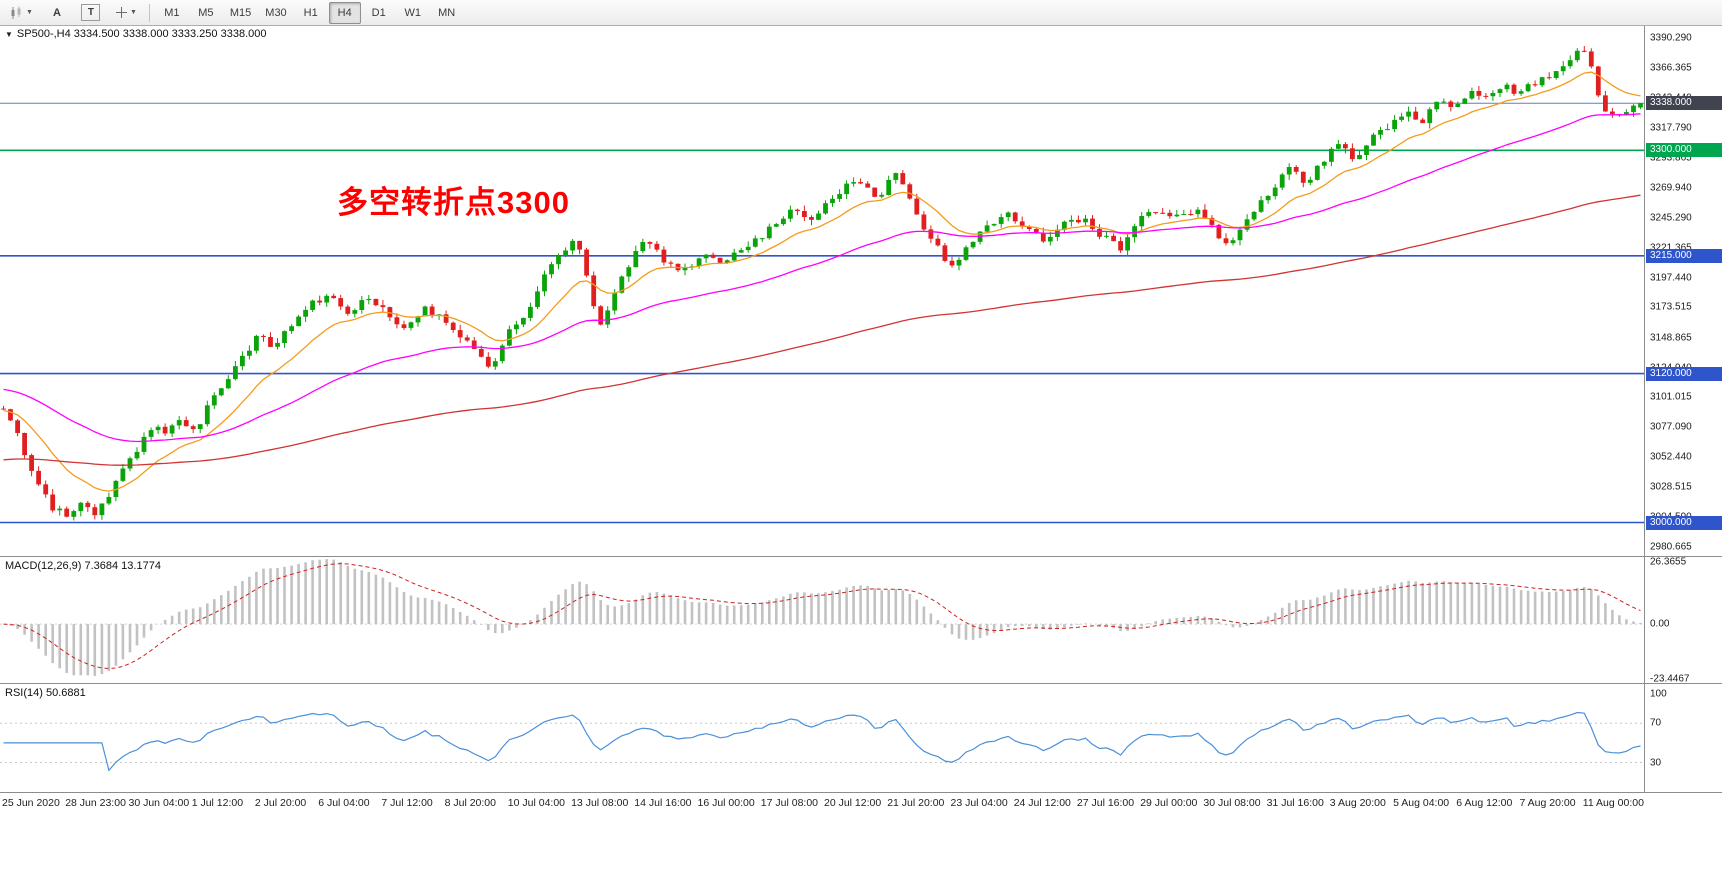  Describe the element at coordinates (726, 803) in the screenshot. I see `time-tick-label: 16 Jul 00:00` at that location.